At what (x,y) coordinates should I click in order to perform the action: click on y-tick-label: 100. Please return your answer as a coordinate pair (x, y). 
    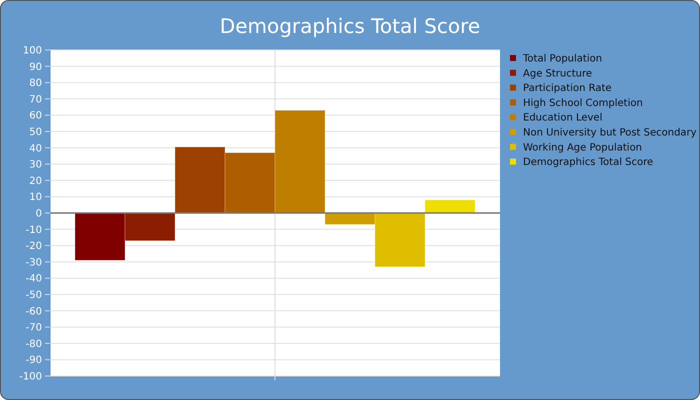
    Looking at the image, I should click on (32, 51).